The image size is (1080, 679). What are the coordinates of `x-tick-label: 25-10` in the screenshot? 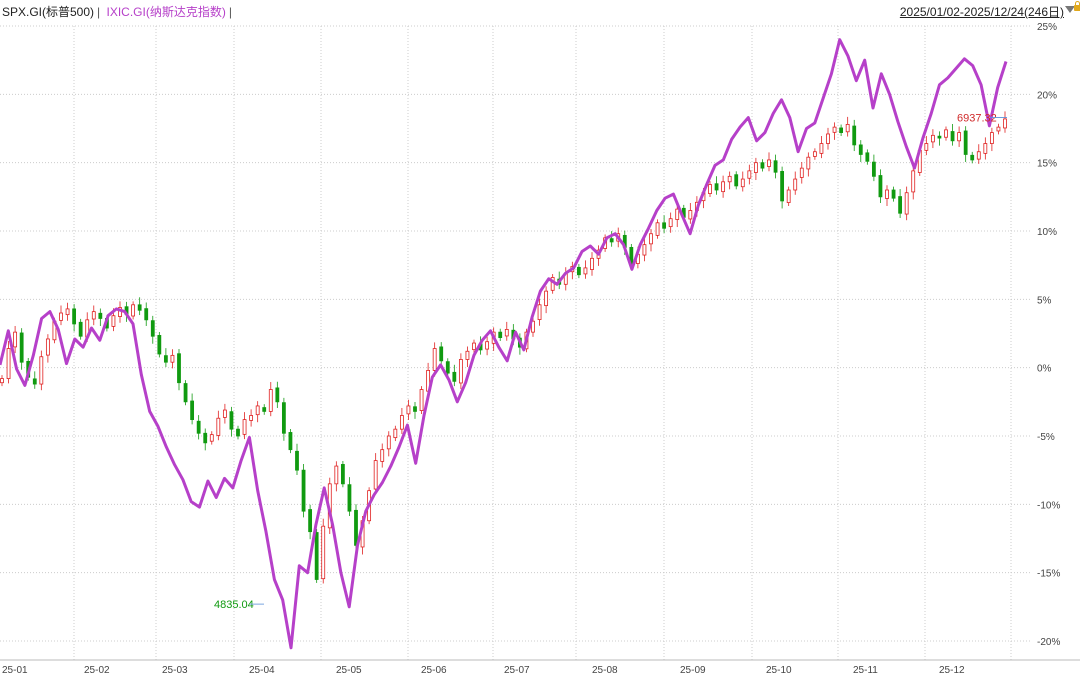 It's located at (779, 670).